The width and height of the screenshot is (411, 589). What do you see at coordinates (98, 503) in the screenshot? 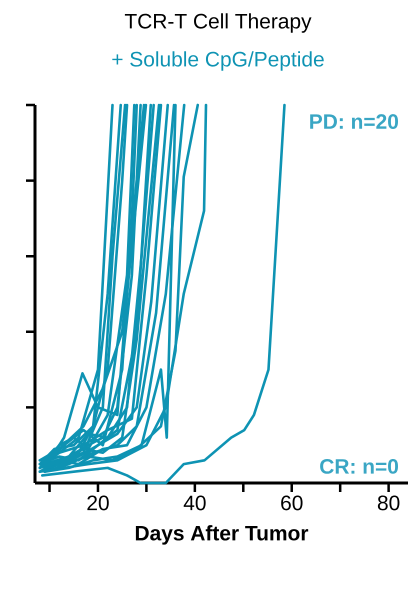
I see `x-tick-label: 20` at bounding box center [98, 503].